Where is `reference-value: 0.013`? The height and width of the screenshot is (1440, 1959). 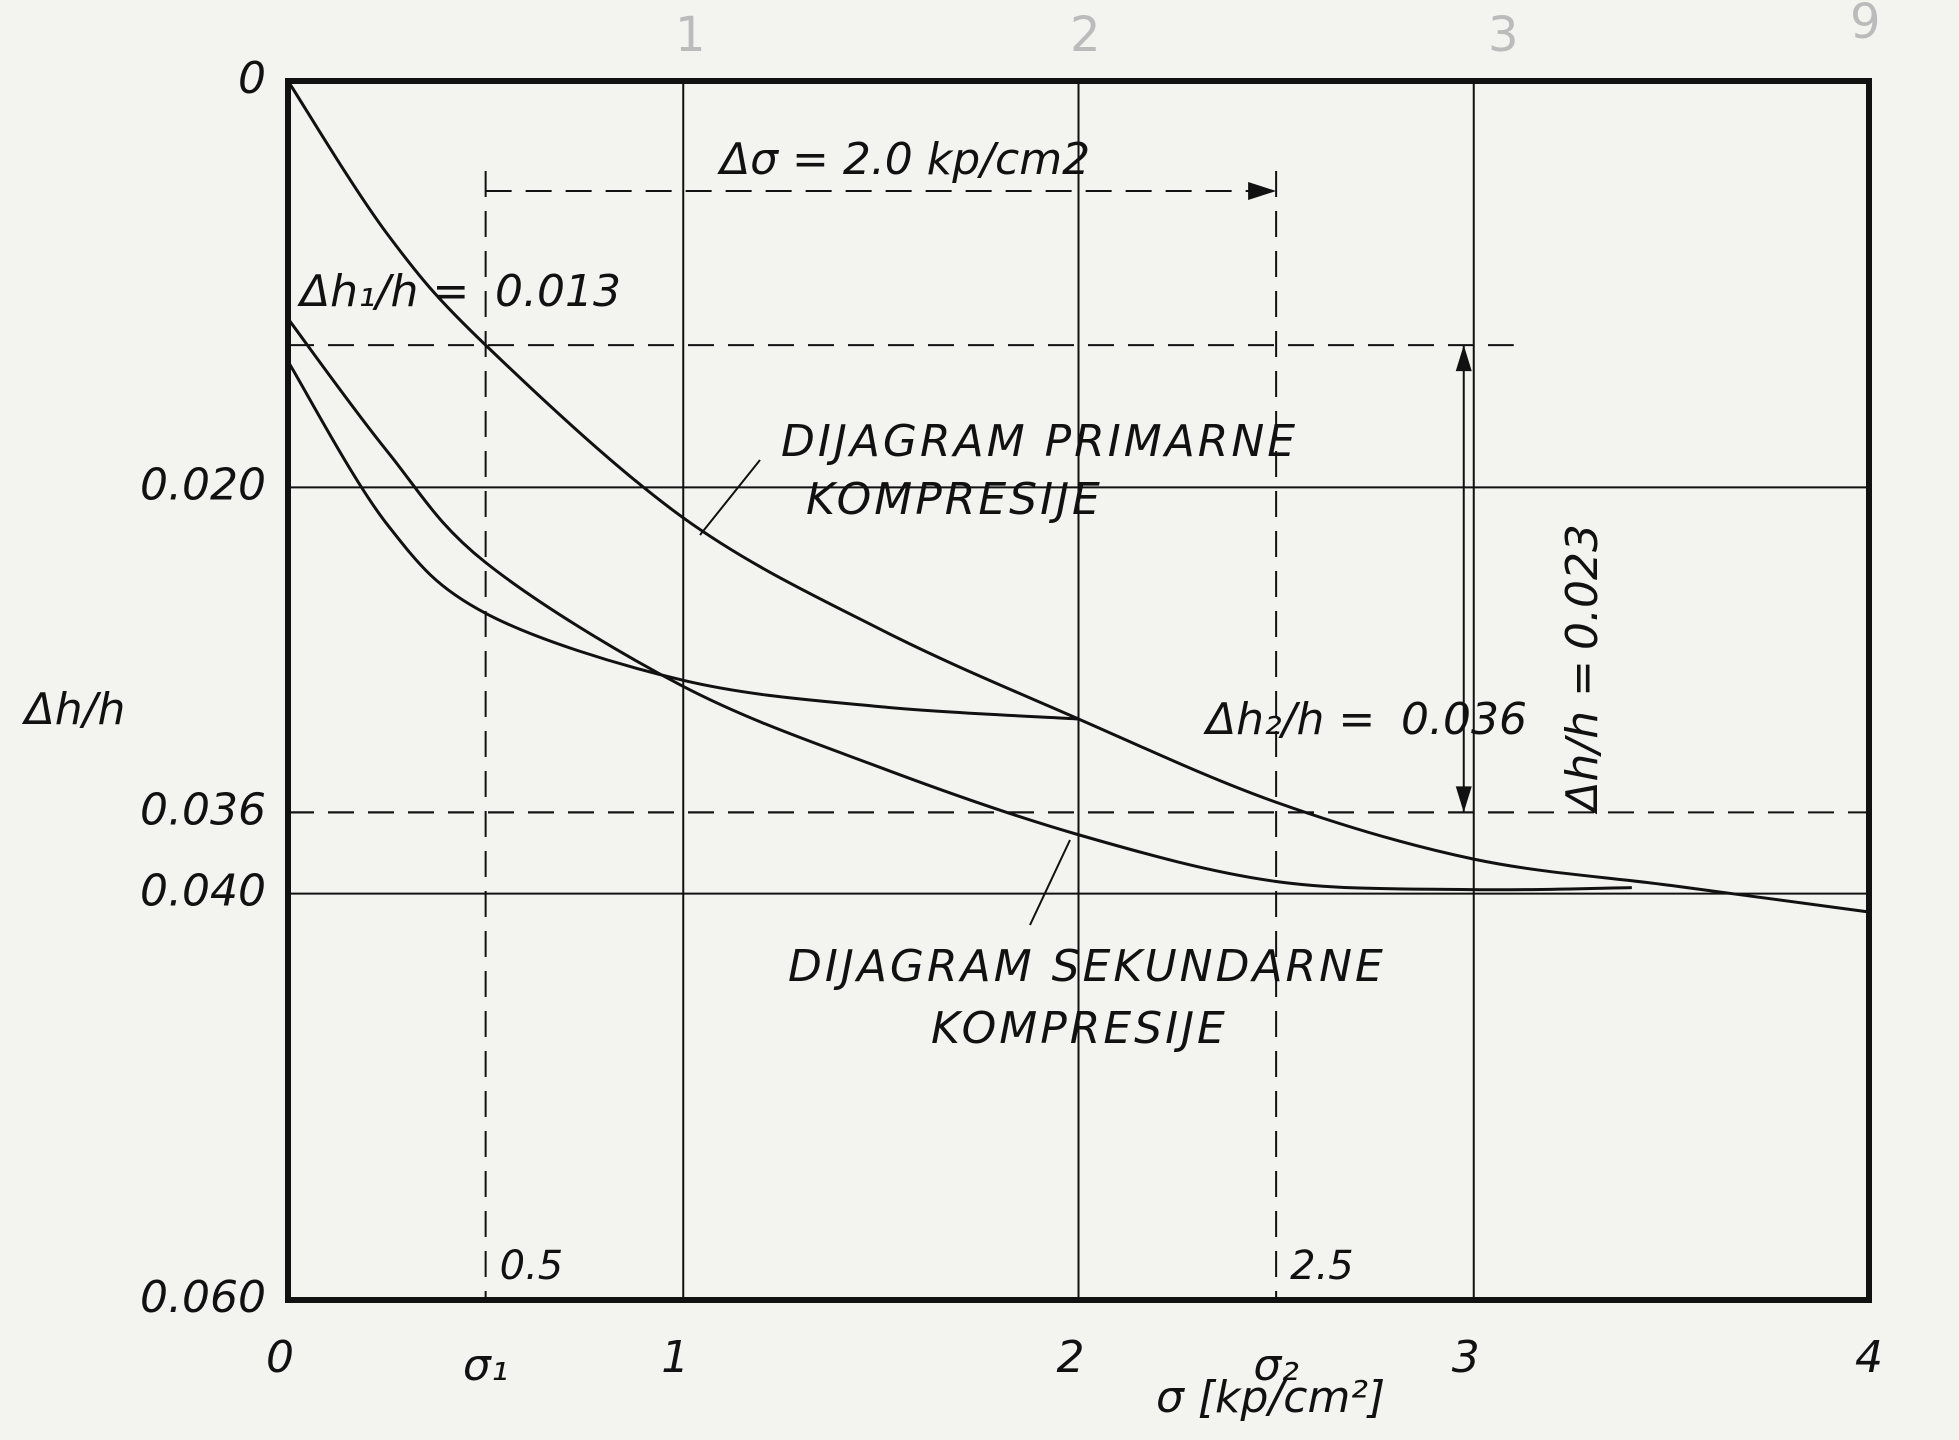 reference-value: 0.013 is located at coordinates (558, 291).